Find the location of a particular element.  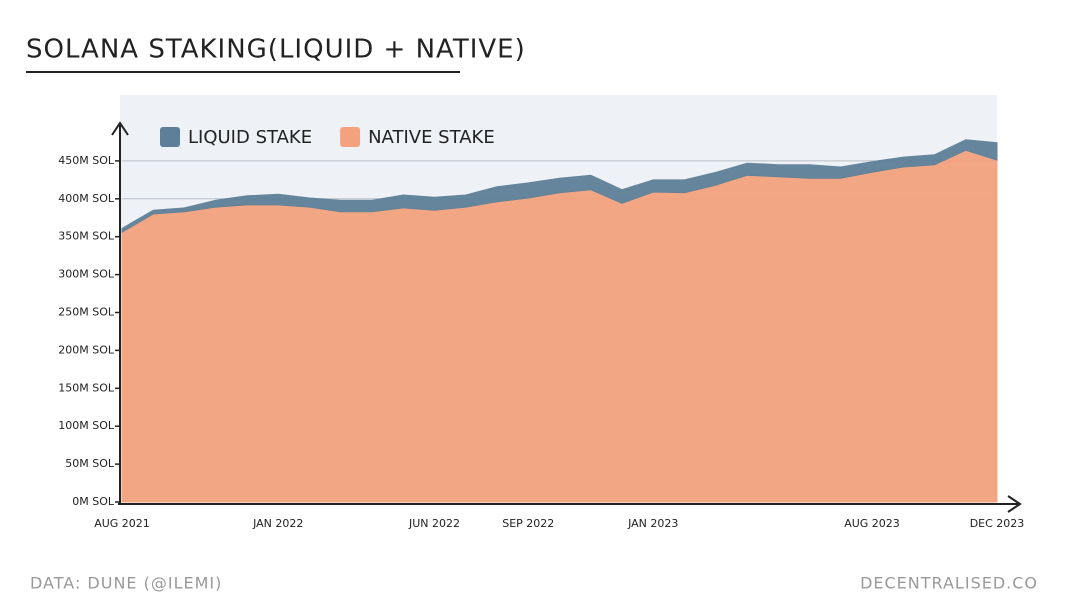

y-tick-label: 150M SOL is located at coordinates (86, 387).